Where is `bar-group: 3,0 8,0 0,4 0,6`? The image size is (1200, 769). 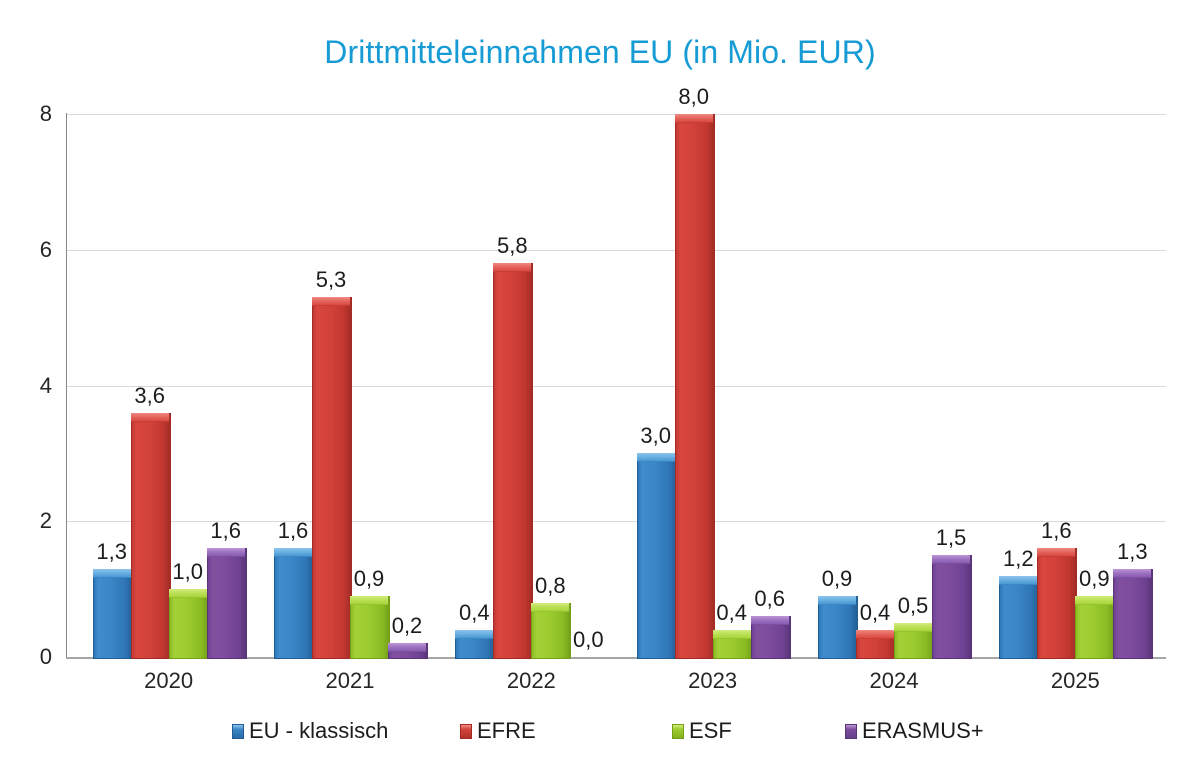
bar-group: 3,0 8,0 0,4 0,6 is located at coordinates (713, 371).